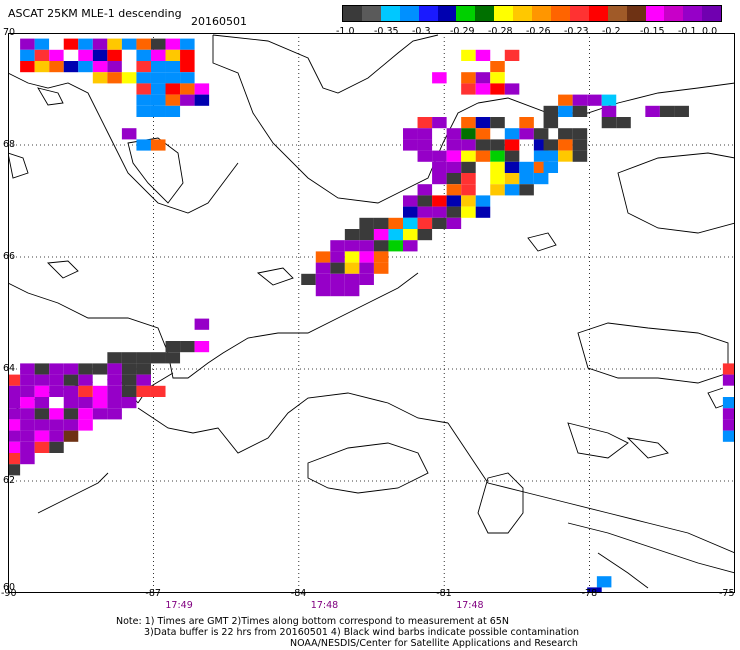  I want to click on pass-time-label: 17:48, so click(470, 605).